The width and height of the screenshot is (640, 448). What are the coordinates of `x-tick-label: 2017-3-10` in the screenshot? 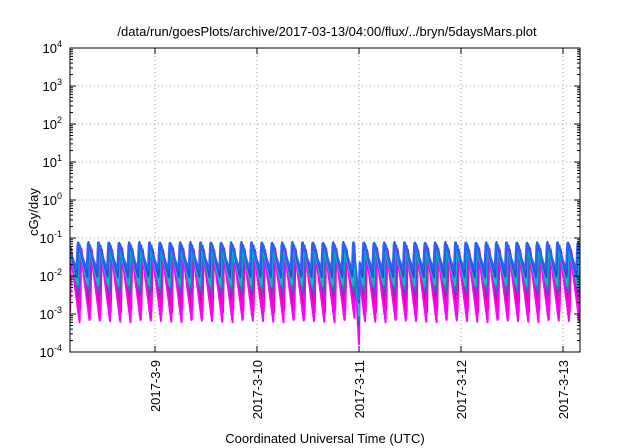 It's located at (257, 389).